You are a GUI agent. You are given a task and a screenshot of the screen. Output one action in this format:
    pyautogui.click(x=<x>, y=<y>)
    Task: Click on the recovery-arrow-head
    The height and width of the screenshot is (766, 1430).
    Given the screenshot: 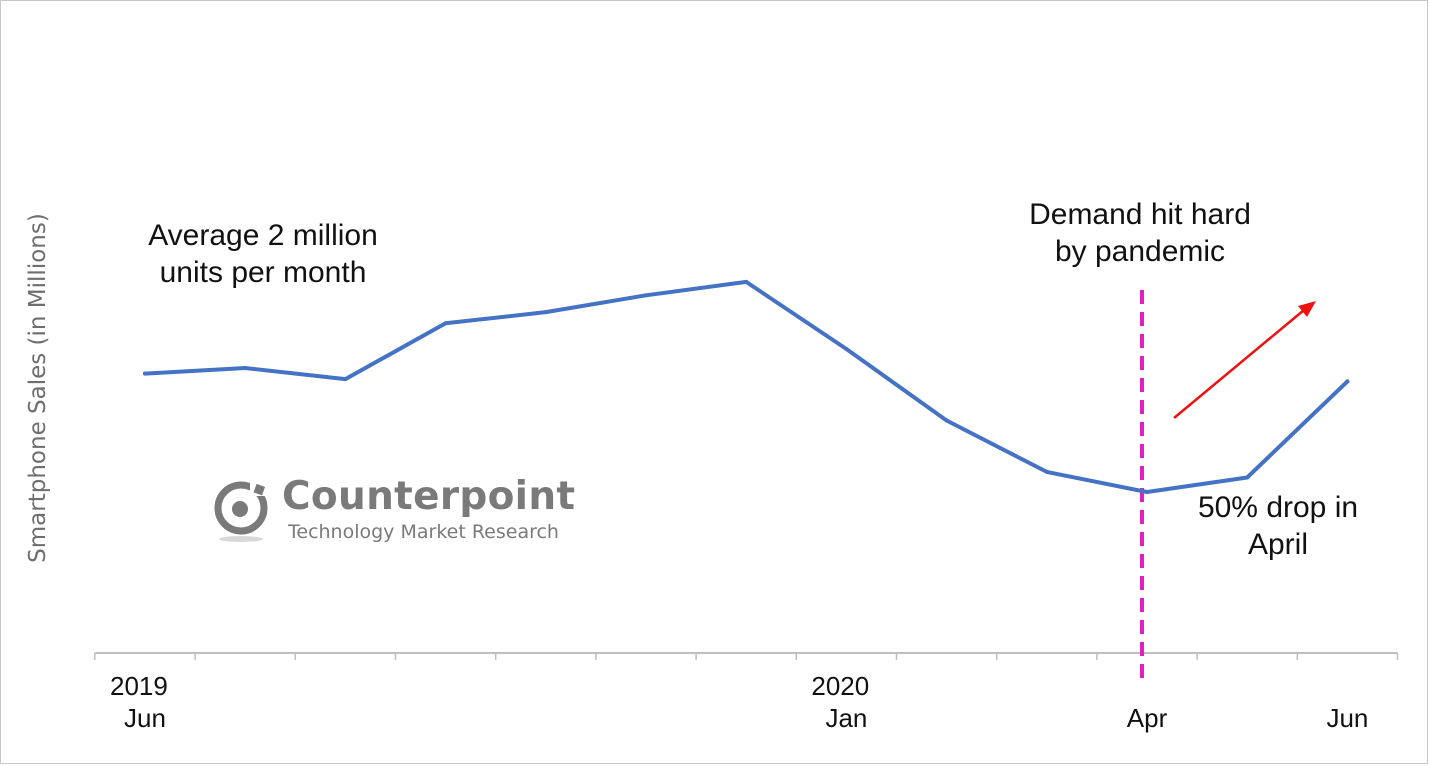 What is the action you would take?
    pyautogui.click(x=1307, y=309)
    